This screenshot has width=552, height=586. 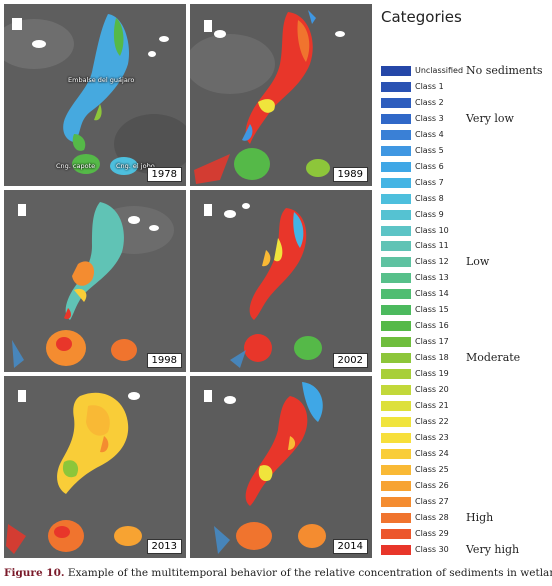 What do you see at coordinates (466, 439) in the screenshot?
I see `legend-row: Class 23` at bounding box center [466, 439].